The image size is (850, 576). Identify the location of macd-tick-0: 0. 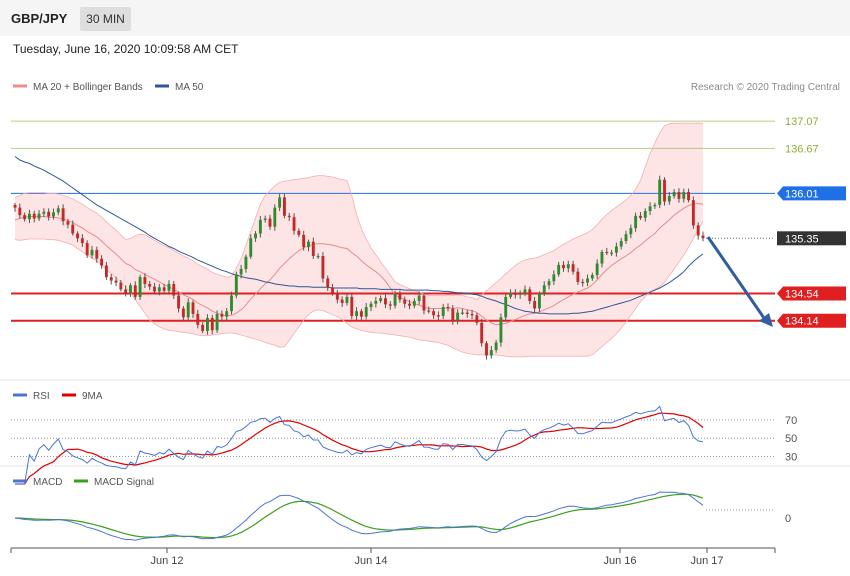
(788, 519).